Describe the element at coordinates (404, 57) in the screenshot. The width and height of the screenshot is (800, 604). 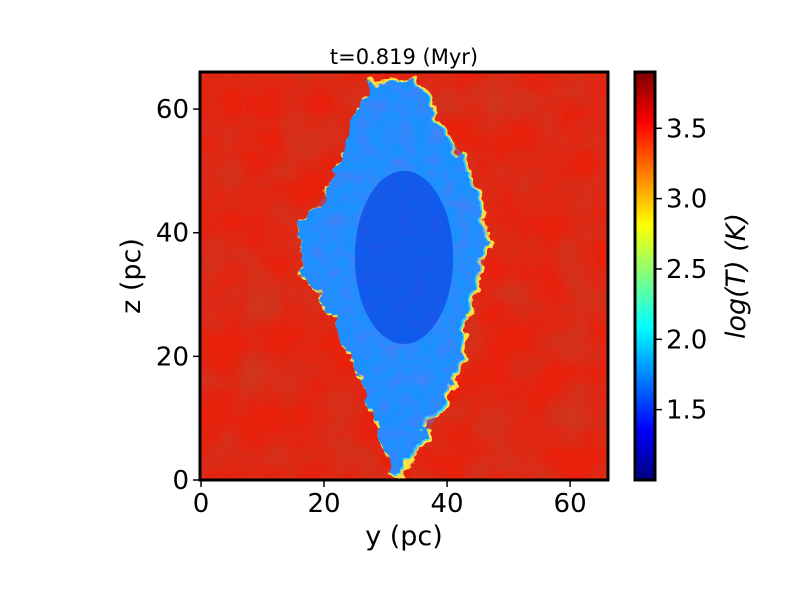
I see `chart-title: t=0.819 (Myr)` at that location.